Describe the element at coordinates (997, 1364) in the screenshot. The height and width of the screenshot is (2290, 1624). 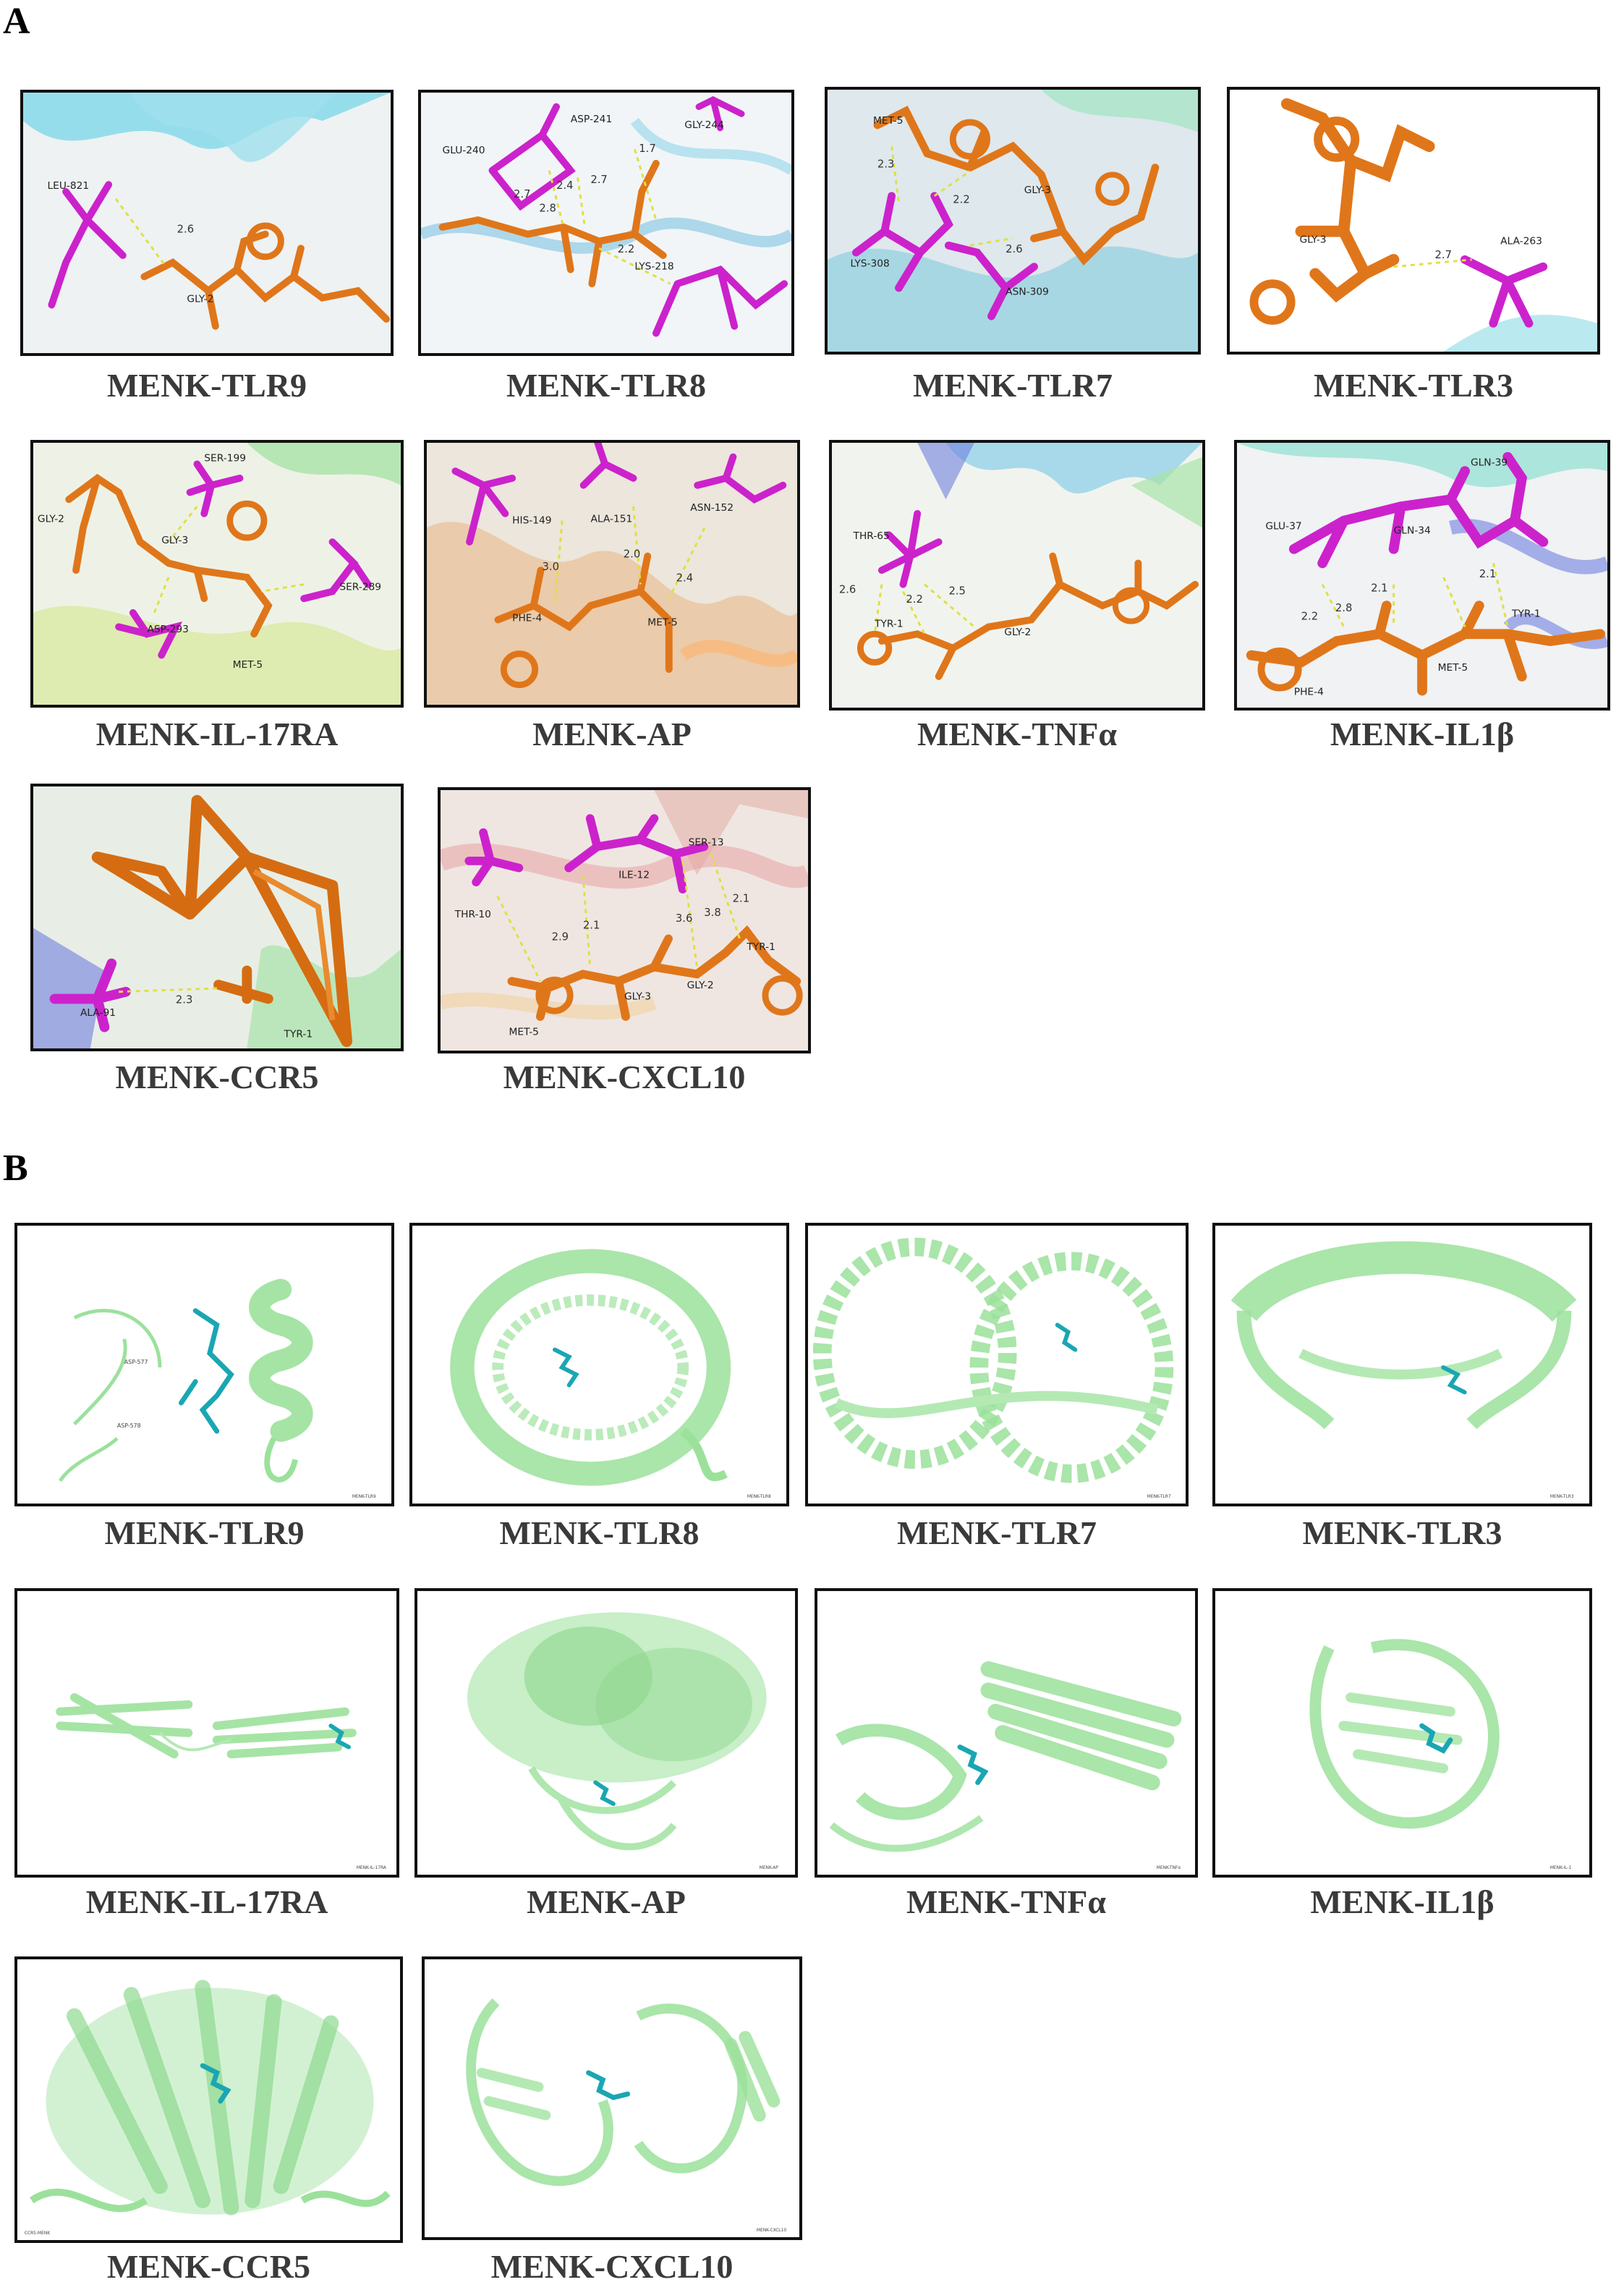
I see `docking-overview-tlr7: MENK-TLR7` at that location.